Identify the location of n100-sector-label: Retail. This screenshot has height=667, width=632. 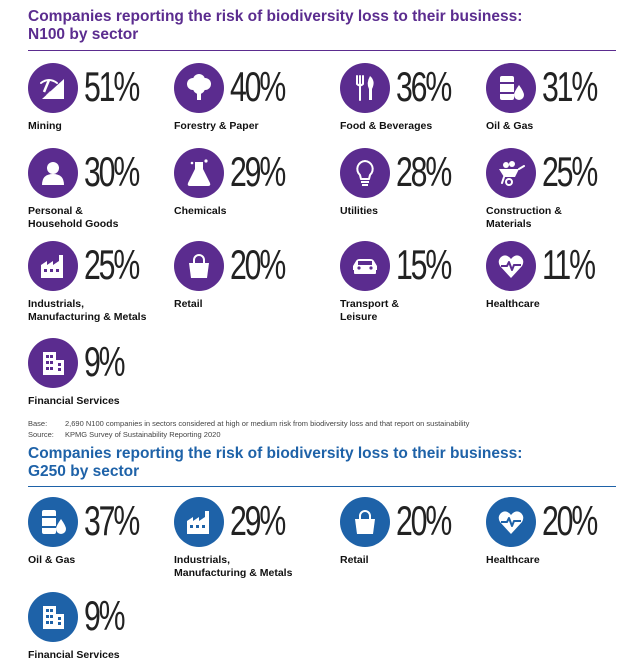
(249, 304).